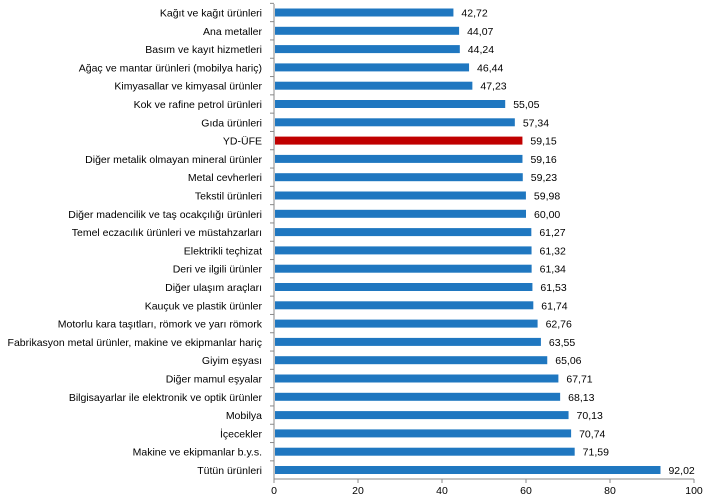 This screenshot has width=711, height=504. I want to click on category-label: Kauçuk ve plastik ürünler, so click(204, 306).